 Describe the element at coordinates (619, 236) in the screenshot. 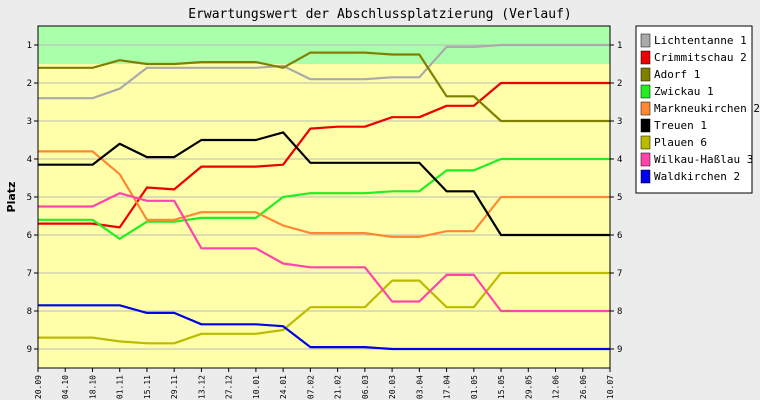

I see `y-tick-label-right: 6` at that location.